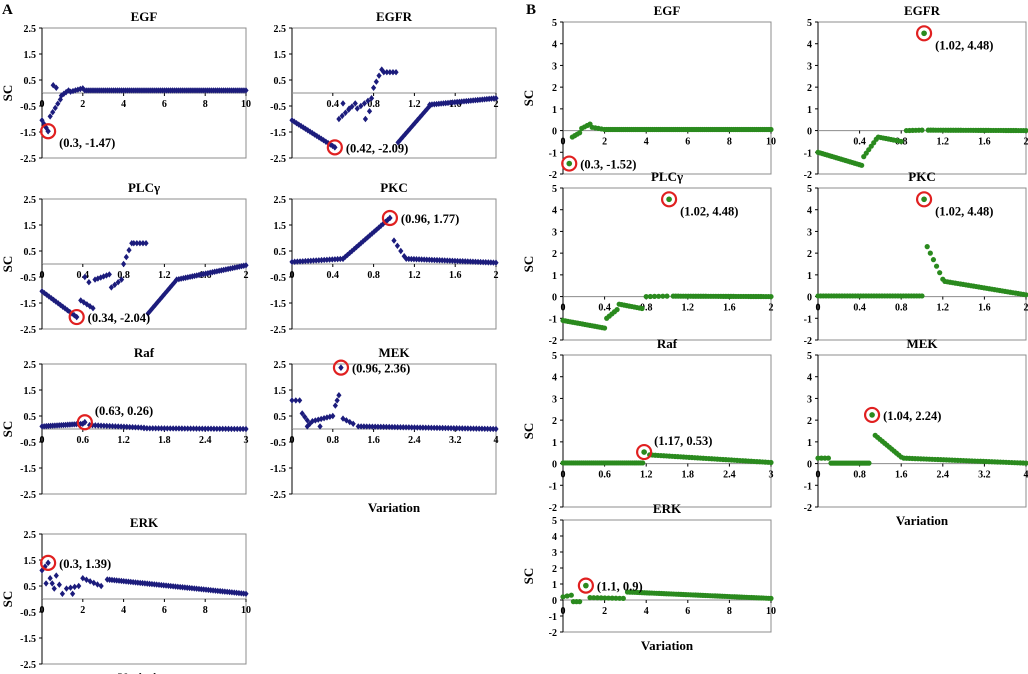  Describe the element at coordinates (144, 187) in the screenshot. I see `chart-title: PLCγ` at that location.